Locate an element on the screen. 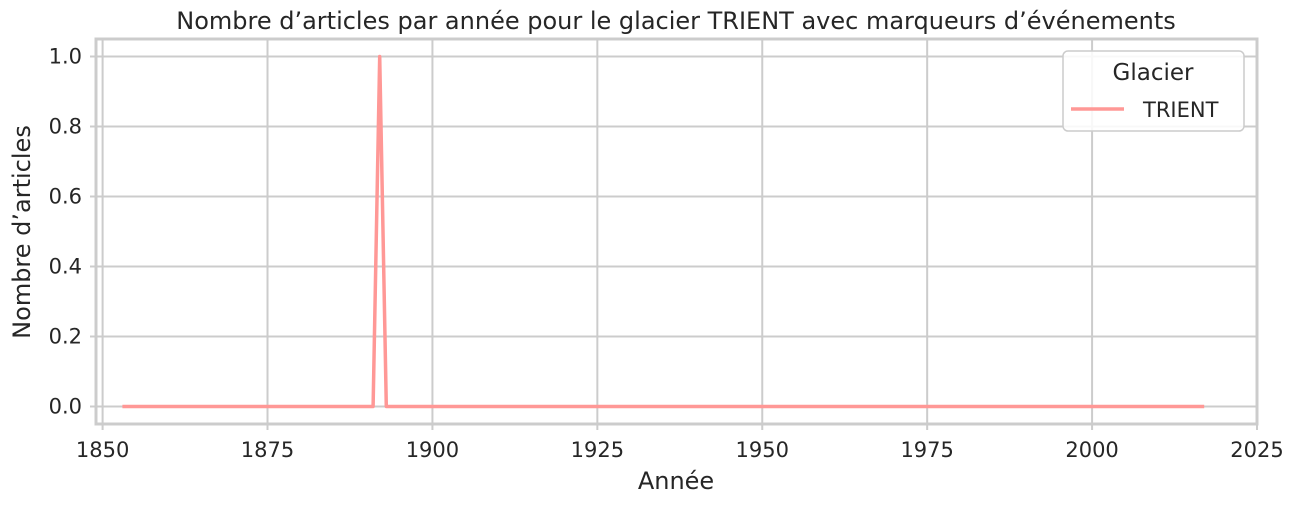 The width and height of the screenshot is (1293, 505). y-tick-label: 0.8 is located at coordinates (65, 127).